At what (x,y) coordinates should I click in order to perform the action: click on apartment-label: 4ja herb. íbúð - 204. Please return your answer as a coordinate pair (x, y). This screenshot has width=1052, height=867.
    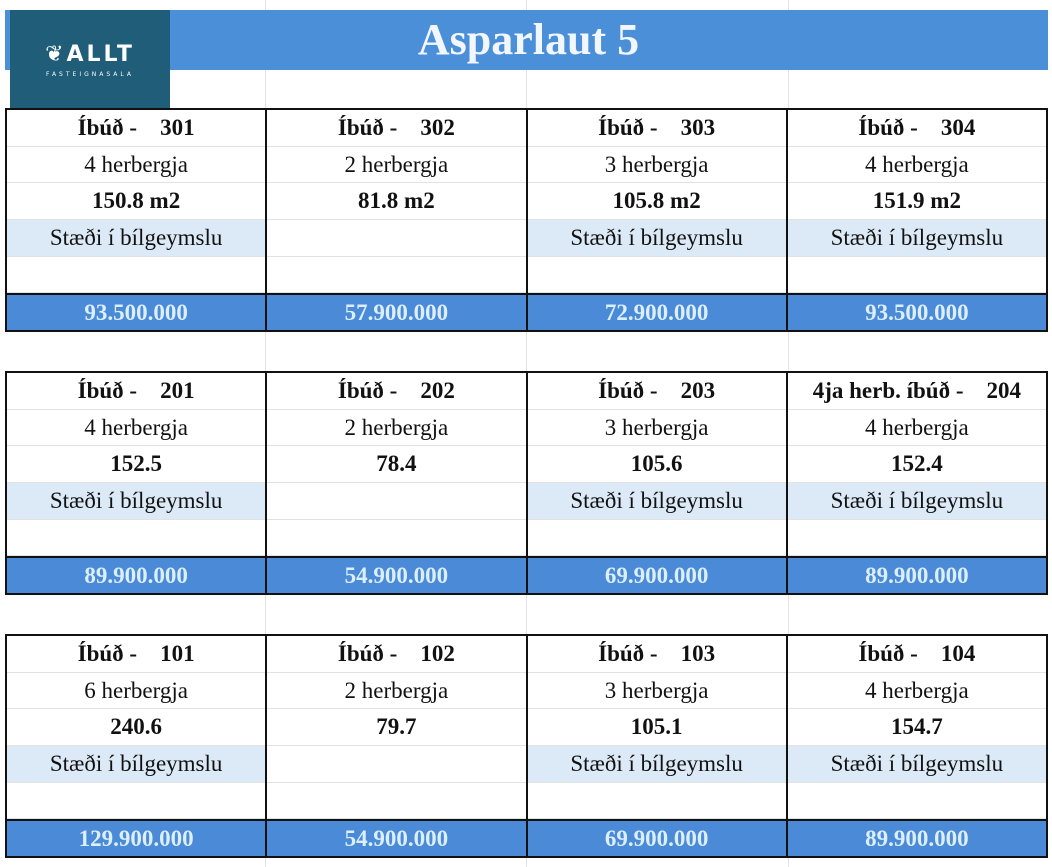
    Looking at the image, I should click on (916, 391).